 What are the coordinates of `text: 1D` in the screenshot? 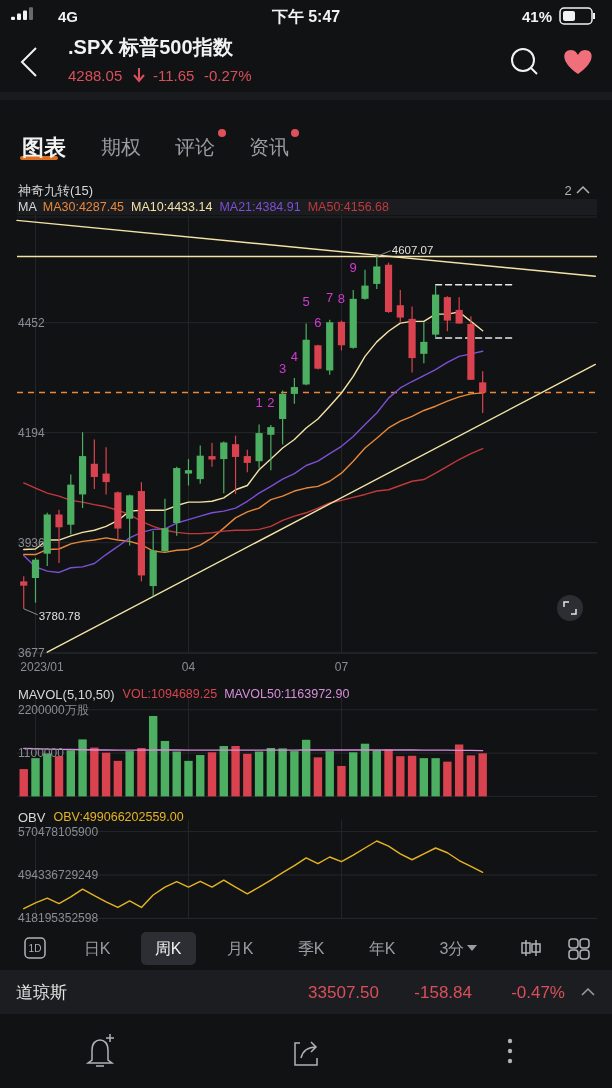 It's located at (35, 948).